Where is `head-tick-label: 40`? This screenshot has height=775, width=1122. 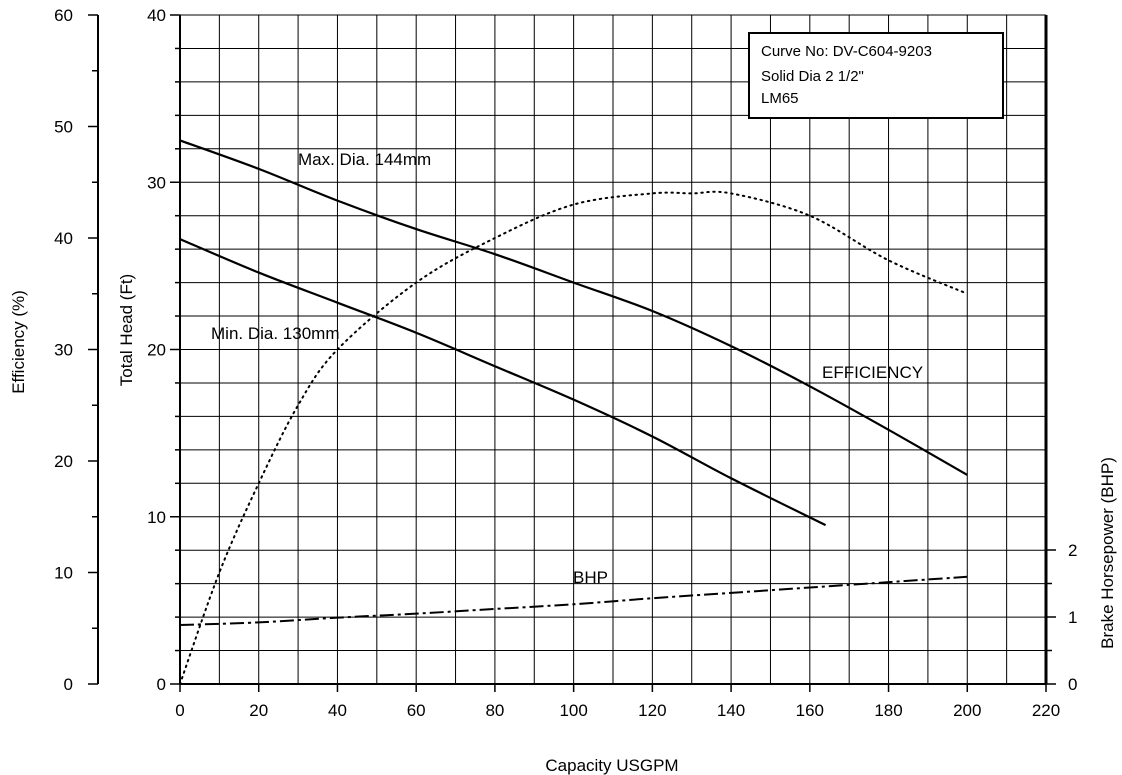
head-tick-label: 40 is located at coordinates (156, 15).